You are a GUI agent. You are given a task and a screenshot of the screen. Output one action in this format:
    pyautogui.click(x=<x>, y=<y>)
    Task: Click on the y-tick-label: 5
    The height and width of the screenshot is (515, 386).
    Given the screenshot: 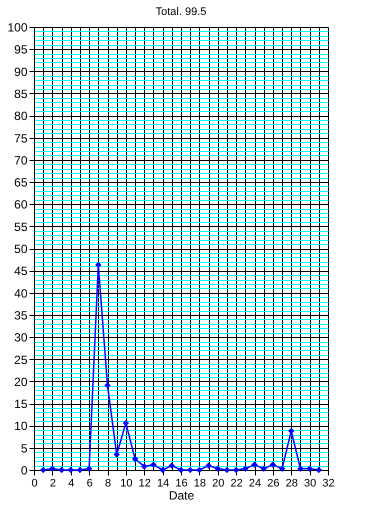 What is the action you would take?
    pyautogui.click(x=24, y=448)
    